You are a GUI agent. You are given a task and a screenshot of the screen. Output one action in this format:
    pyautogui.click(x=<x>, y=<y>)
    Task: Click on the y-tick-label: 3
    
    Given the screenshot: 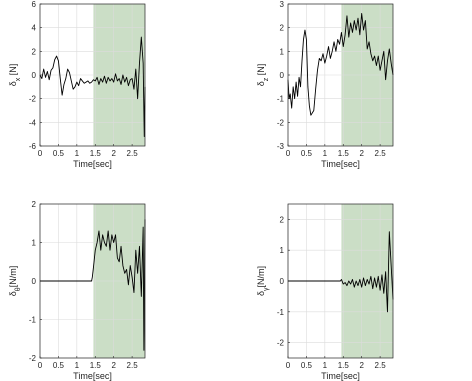 What is the action you would take?
    pyautogui.click(x=282, y=4)
    